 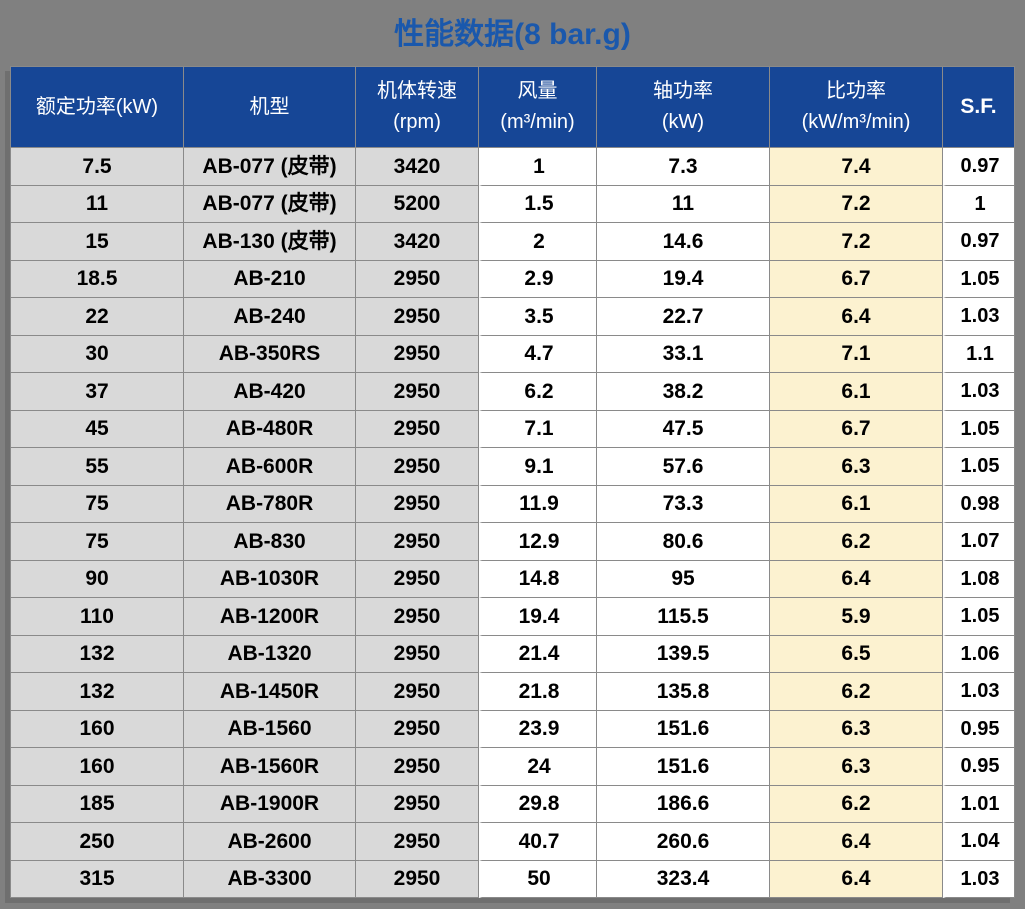 I want to click on col-header-airflow: 风量 (m³/min), so click(x=538, y=107).